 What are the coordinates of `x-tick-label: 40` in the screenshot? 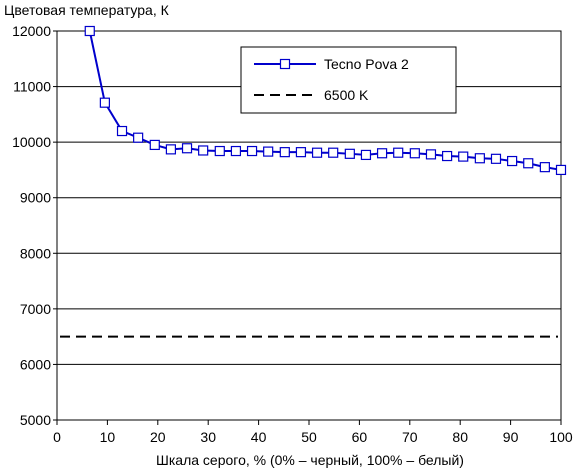 It's located at (259, 437).